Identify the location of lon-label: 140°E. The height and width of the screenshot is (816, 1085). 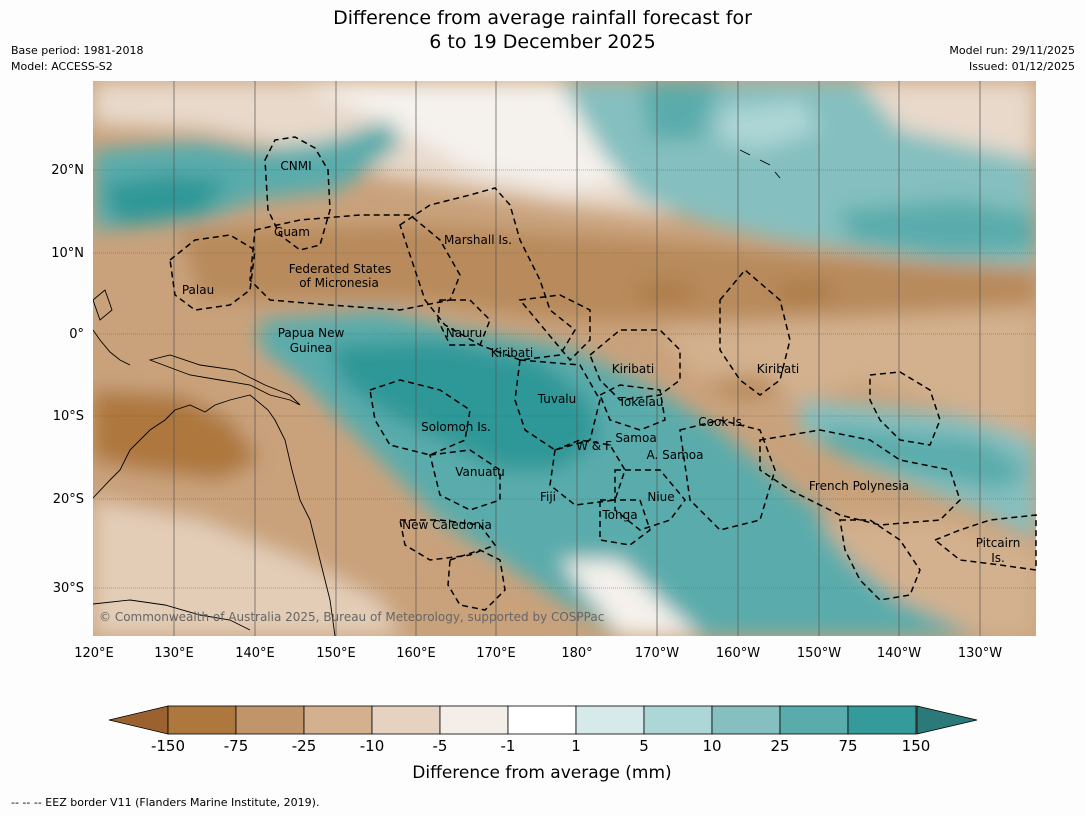
(255, 653).